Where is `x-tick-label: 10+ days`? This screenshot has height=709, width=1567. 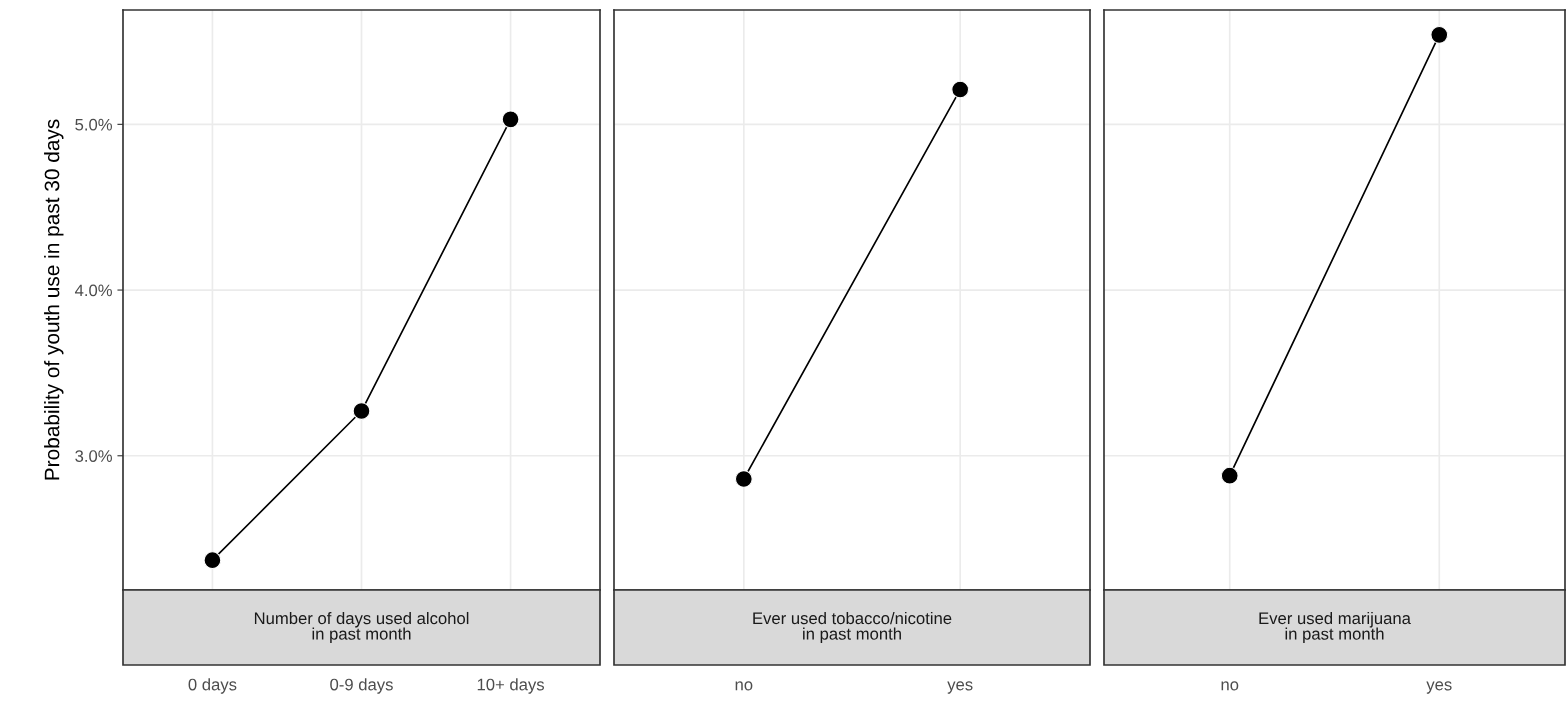
x-tick-label: 10+ days is located at coordinates (511, 686).